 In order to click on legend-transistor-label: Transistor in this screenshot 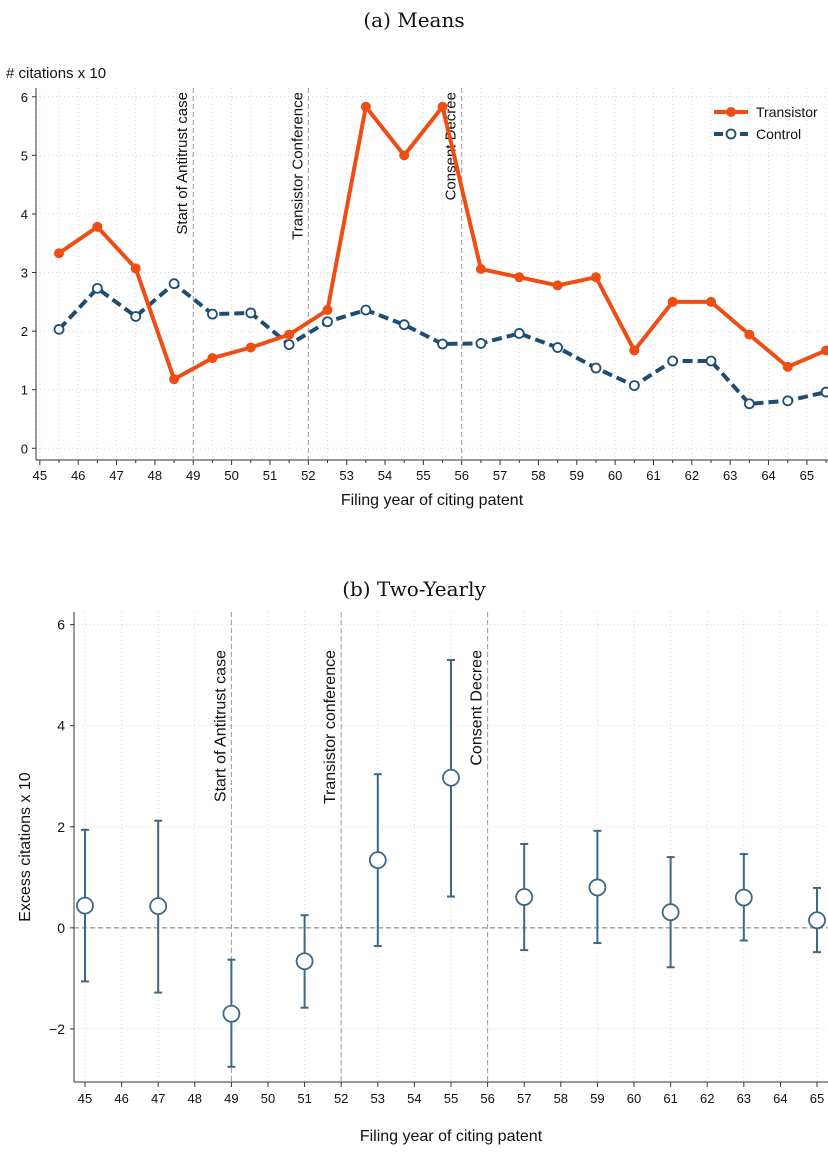, I will do `click(787, 112)`.